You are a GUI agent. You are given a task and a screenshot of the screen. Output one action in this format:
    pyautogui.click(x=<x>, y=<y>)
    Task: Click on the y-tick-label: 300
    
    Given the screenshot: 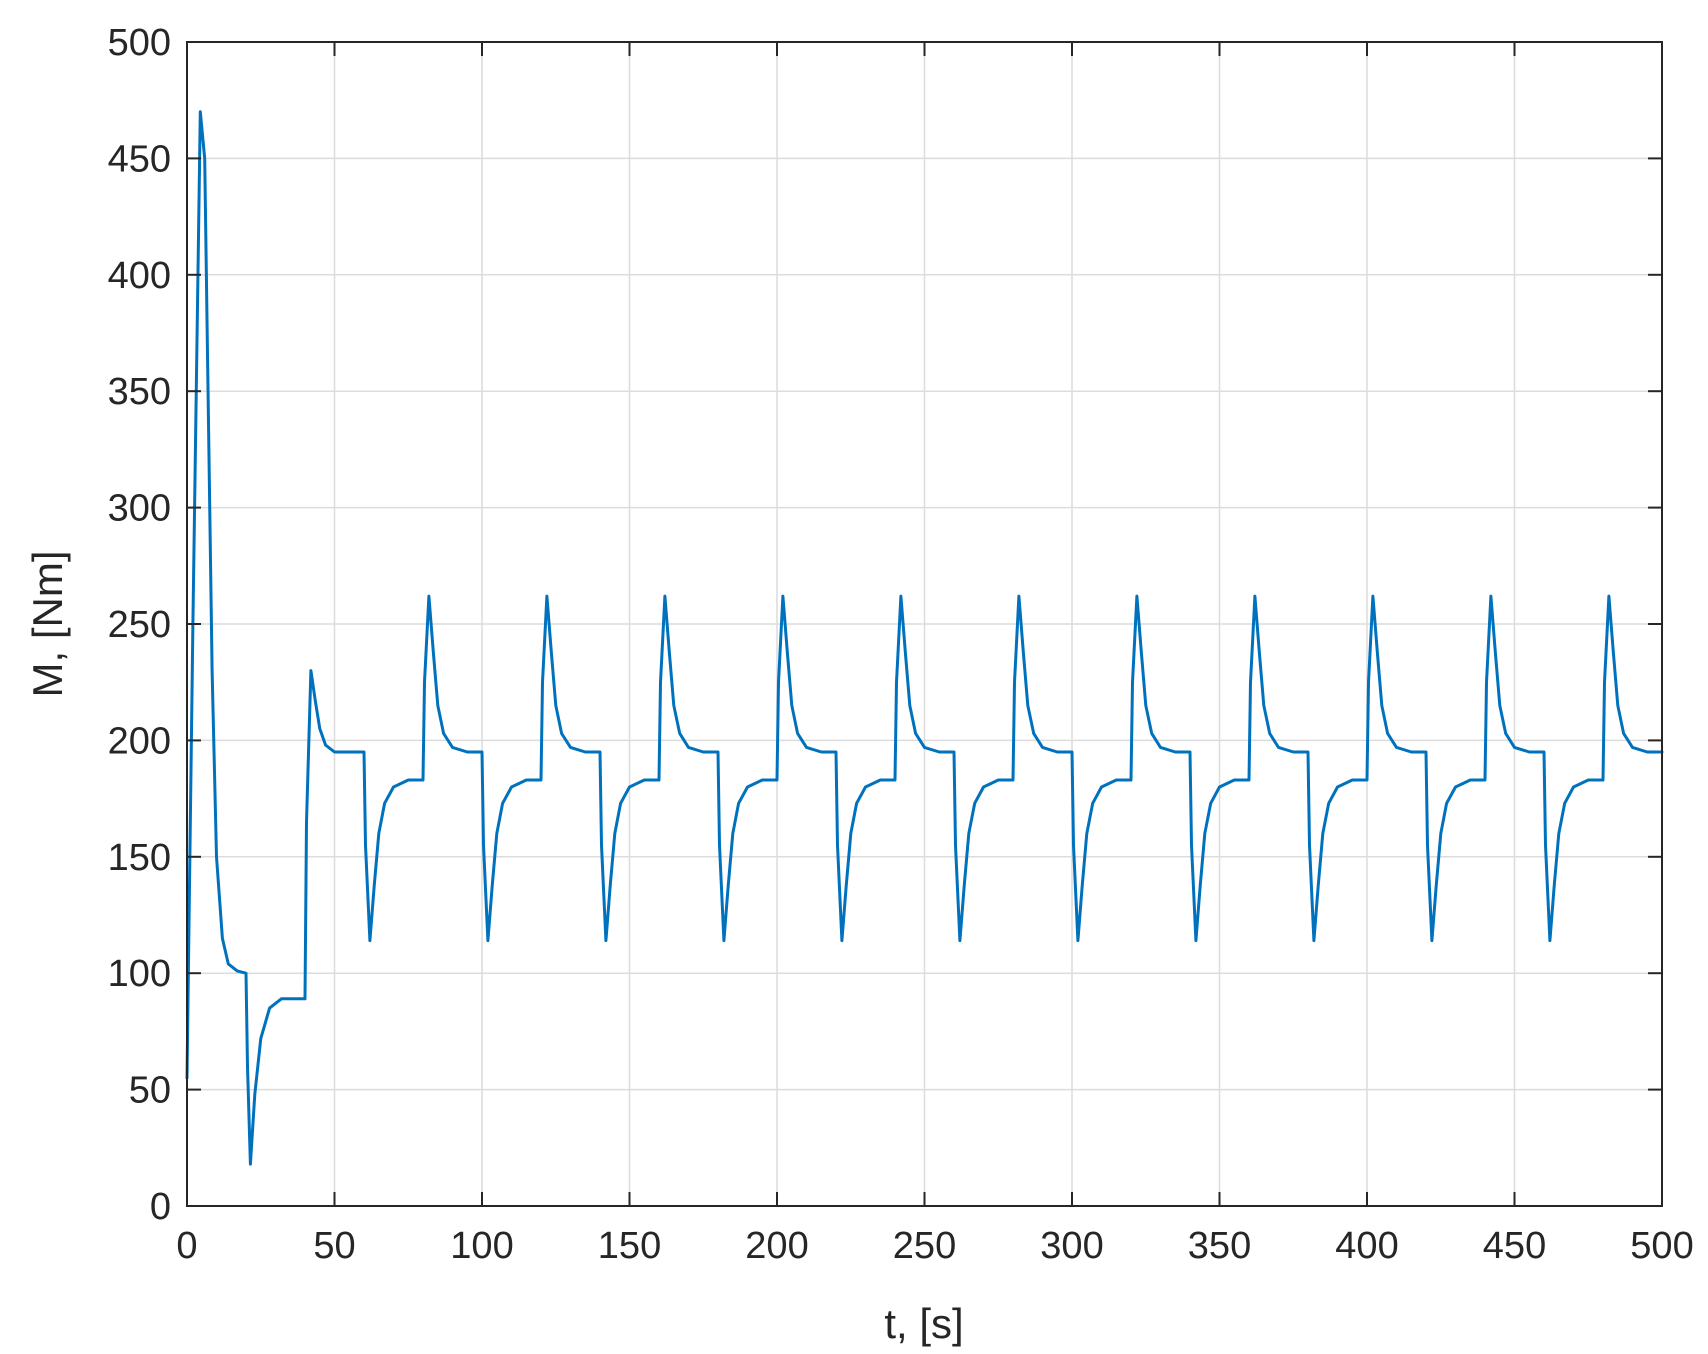 What is the action you would take?
    pyautogui.click(x=139, y=509)
    